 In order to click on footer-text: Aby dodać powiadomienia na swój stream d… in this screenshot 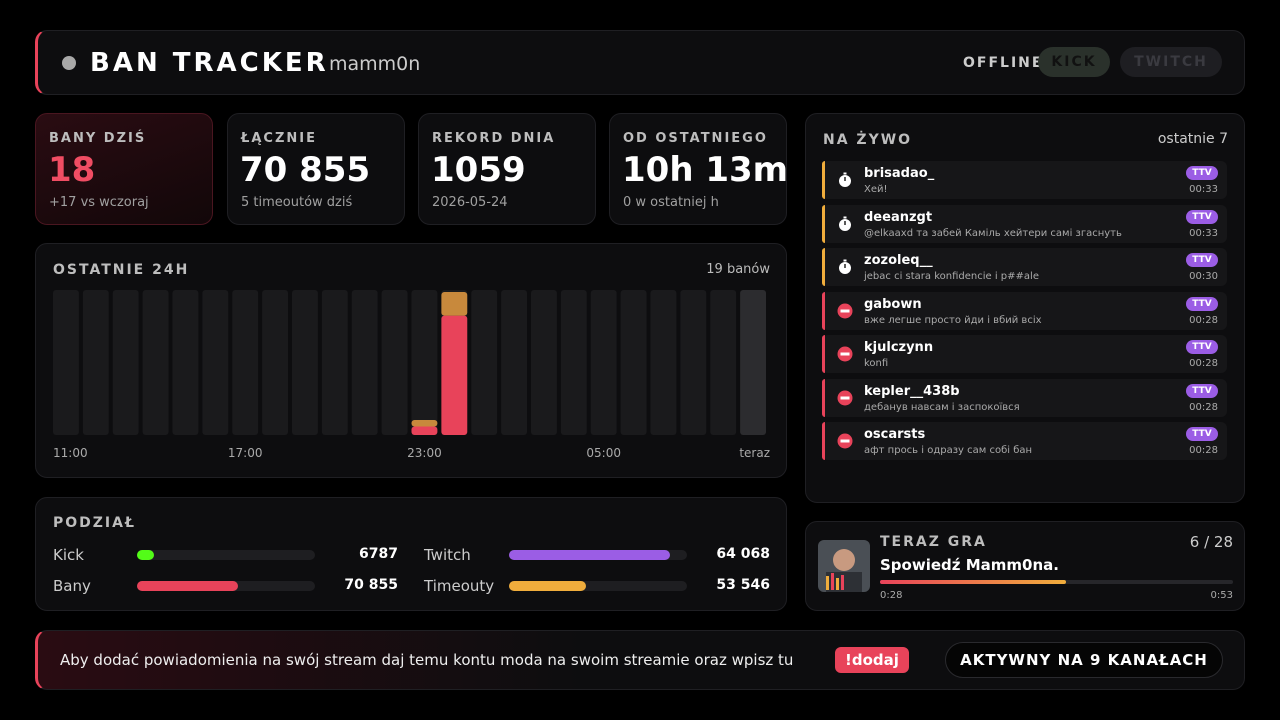, I will do `click(427, 660)`.